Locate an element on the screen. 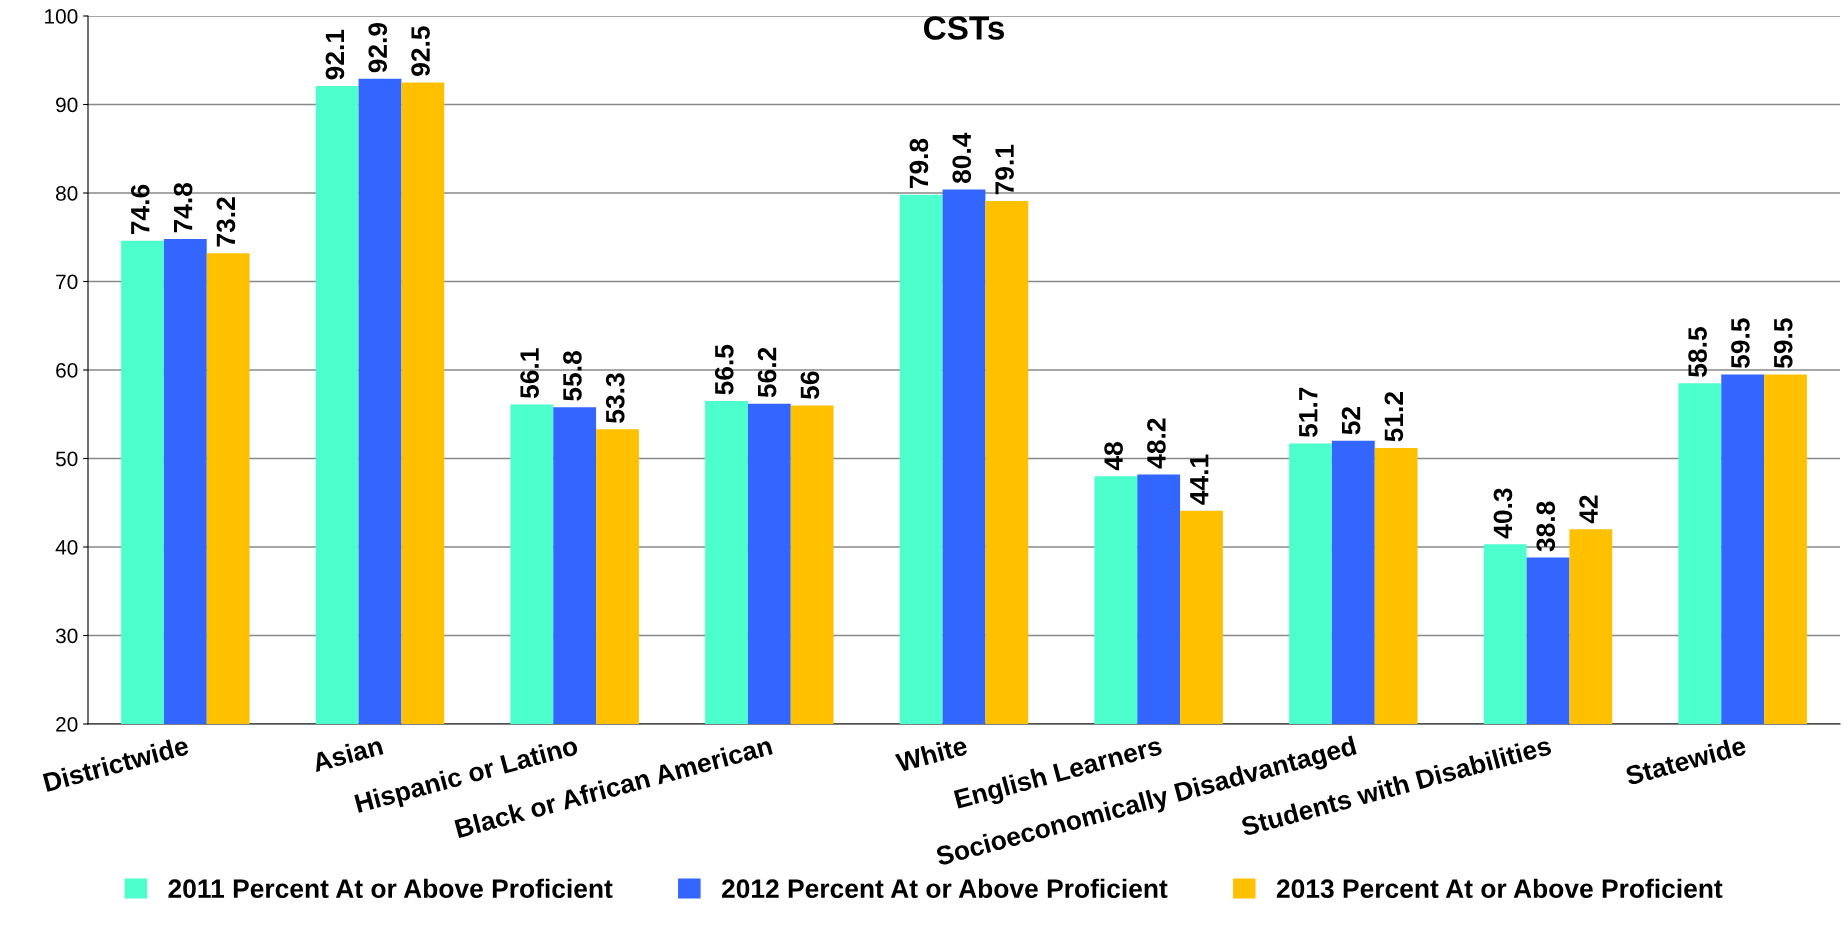  data-label: 52 is located at coordinates (1351, 420).